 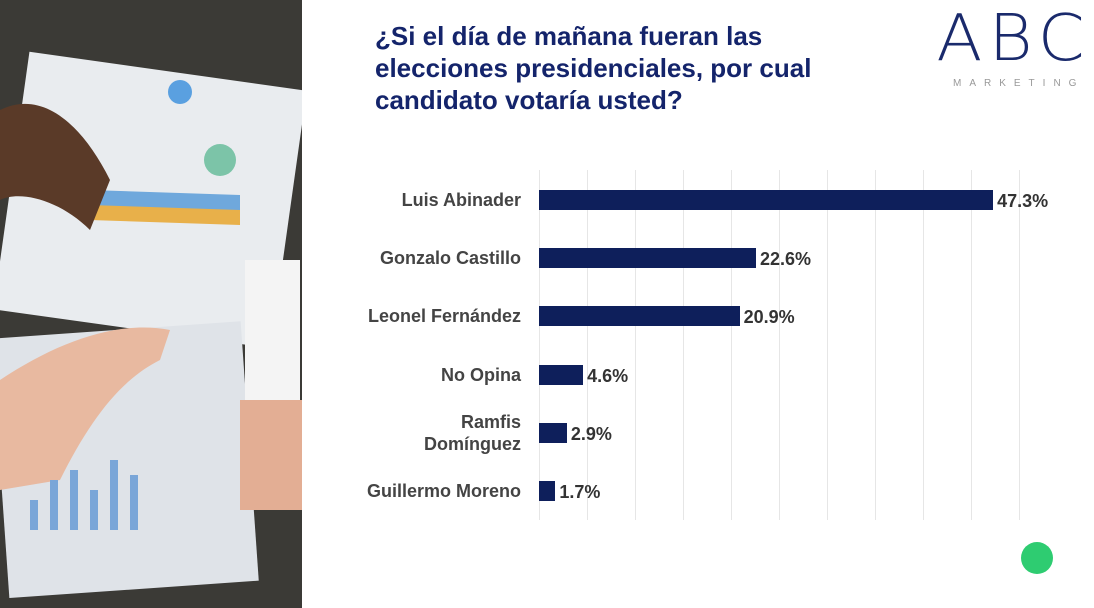 I want to click on value-label: 1.7%, so click(x=580, y=492).